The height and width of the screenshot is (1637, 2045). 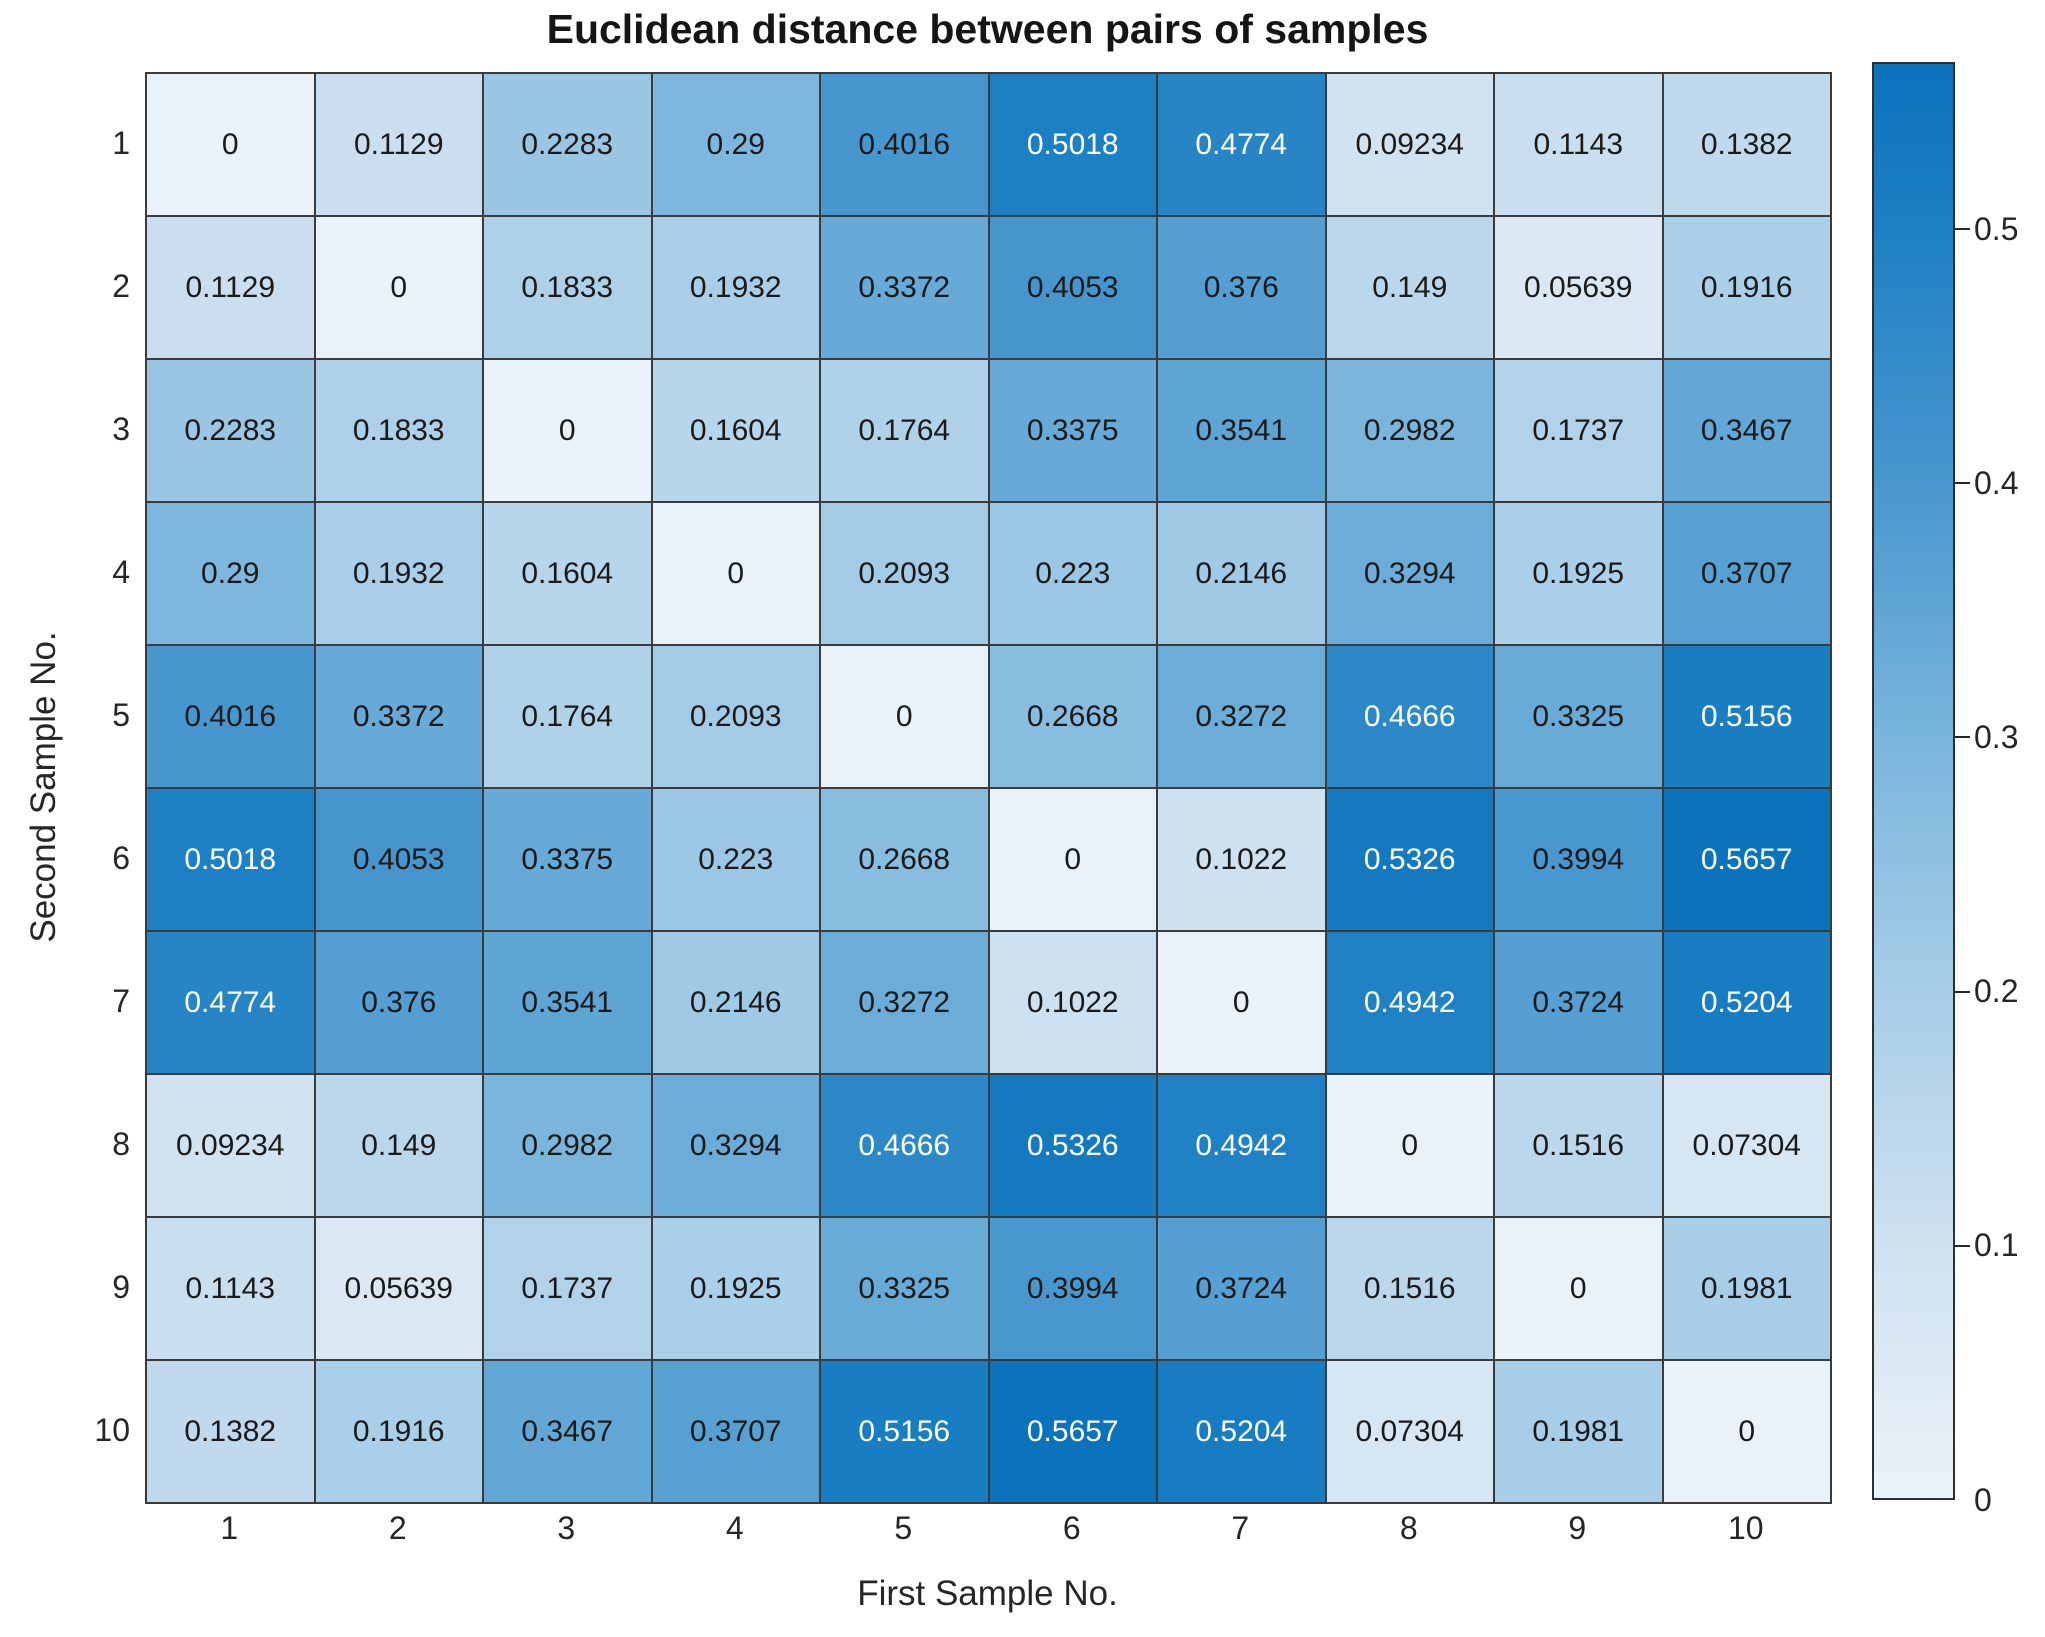 I want to click on heatmap-cell: 0.3724, so click(x=1578, y=1002).